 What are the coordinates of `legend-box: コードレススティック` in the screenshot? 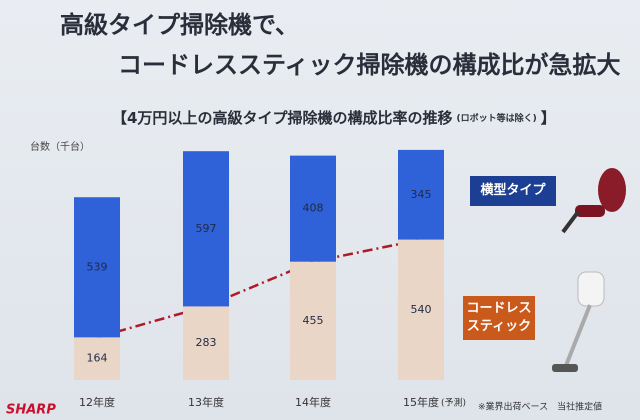 It's located at (499, 318).